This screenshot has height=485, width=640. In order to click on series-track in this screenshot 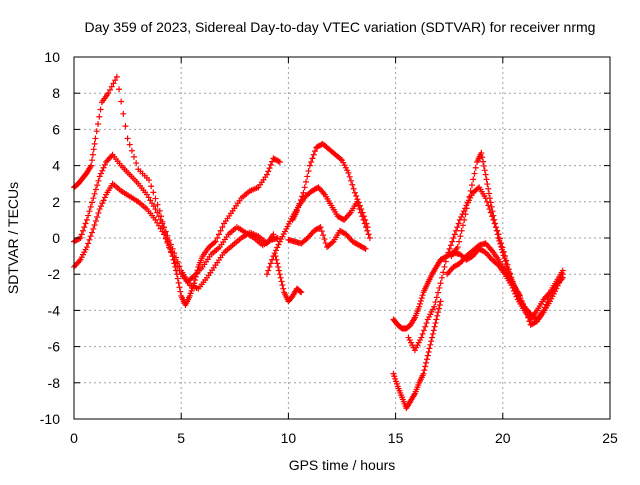, I will do `click(417, 355)`.